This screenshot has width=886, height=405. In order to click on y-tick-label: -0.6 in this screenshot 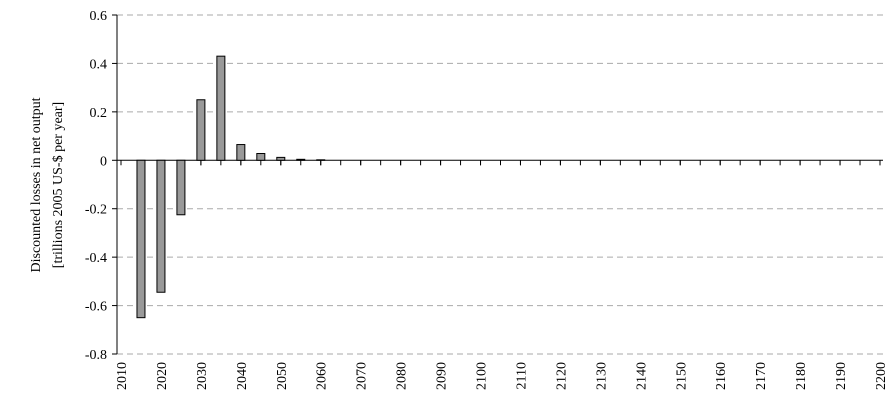, I will do `click(96, 307)`.